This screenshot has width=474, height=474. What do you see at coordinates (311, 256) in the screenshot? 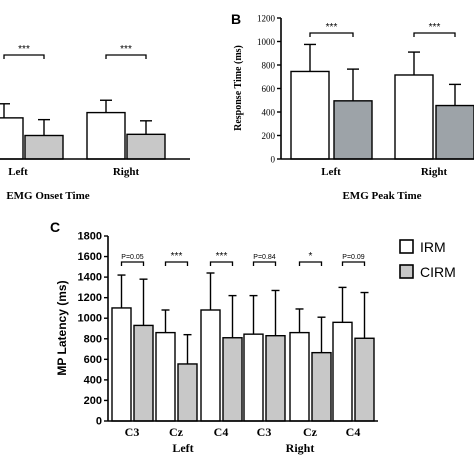
I see `significance-label: *` at bounding box center [311, 256].